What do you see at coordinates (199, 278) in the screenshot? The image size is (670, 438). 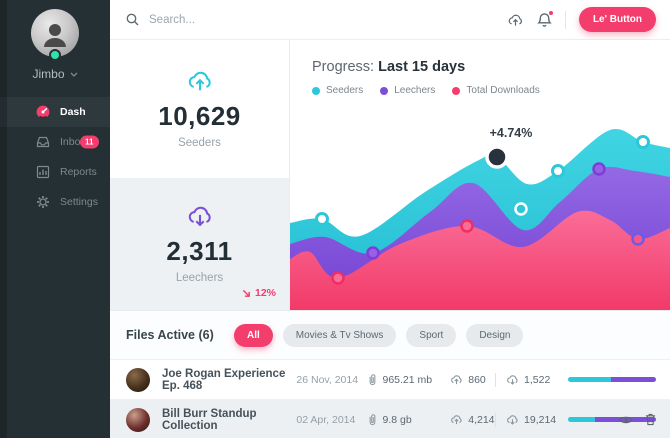 I see `leechers-label: Leechers` at bounding box center [199, 278].